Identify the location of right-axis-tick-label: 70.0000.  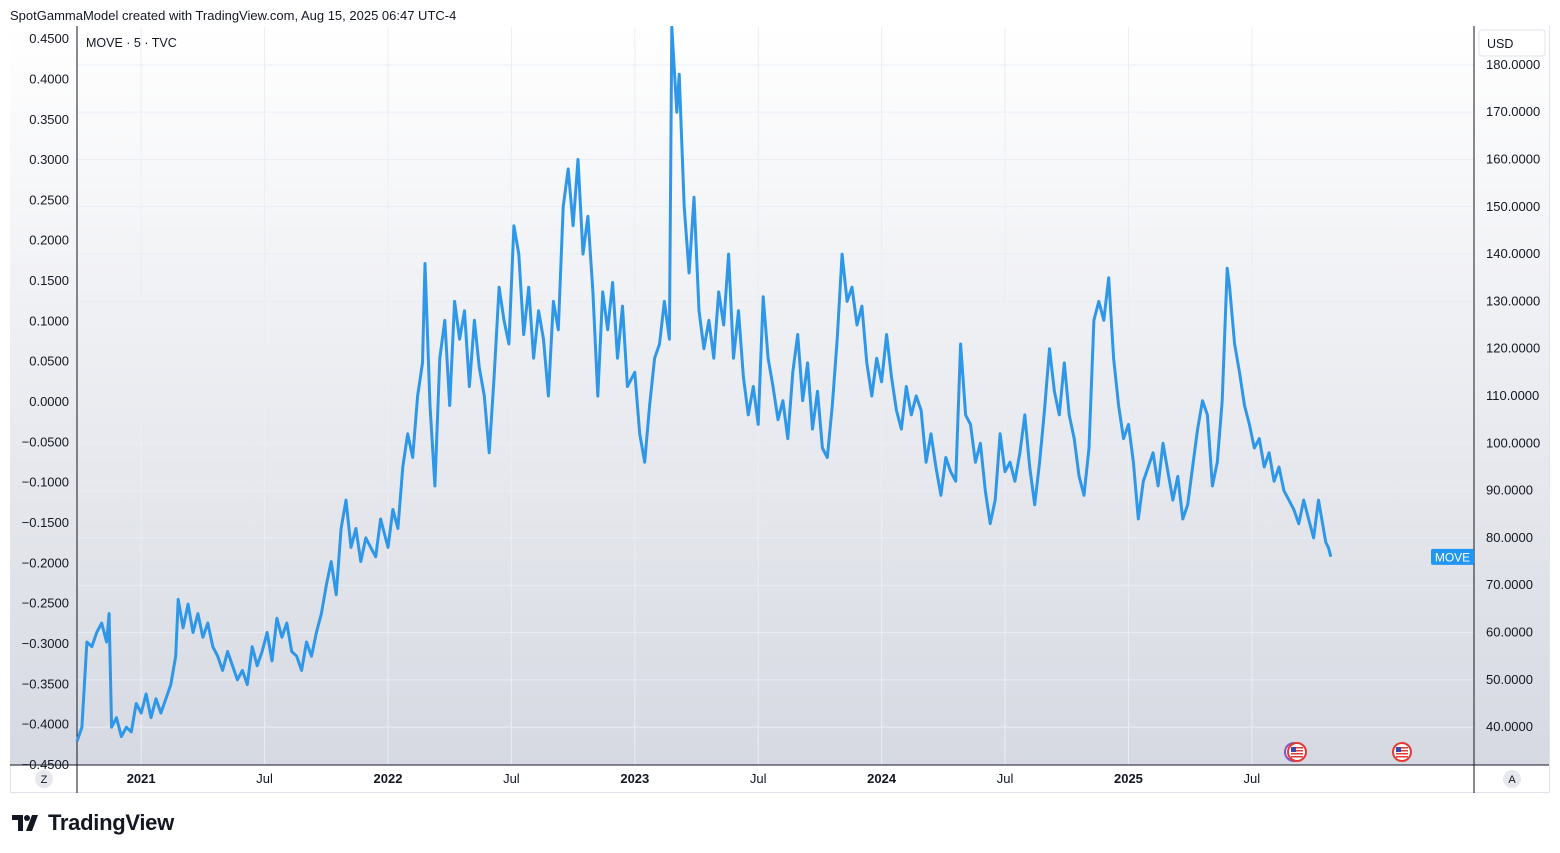
(1509, 584).